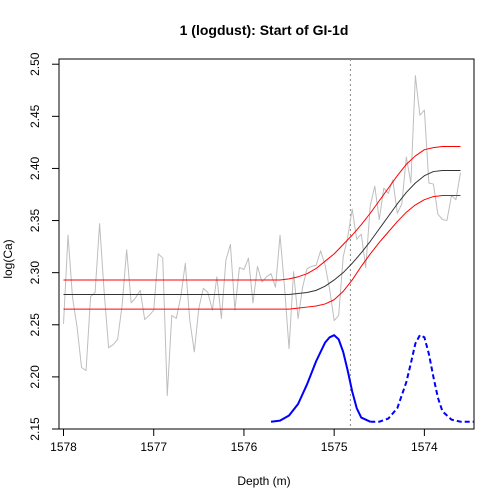 The width and height of the screenshot is (504, 504). What do you see at coordinates (35, 273) in the screenshot?
I see `y-tick-label: 2.30` at bounding box center [35, 273].